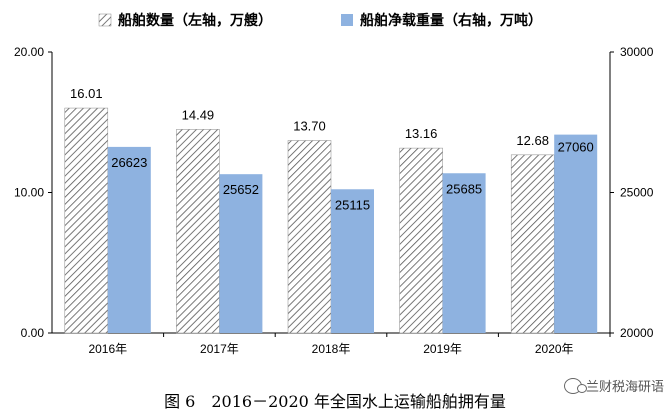  What do you see at coordinates (637, 193) in the screenshot?
I see `right-tick-label: 25000` at bounding box center [637, 193].